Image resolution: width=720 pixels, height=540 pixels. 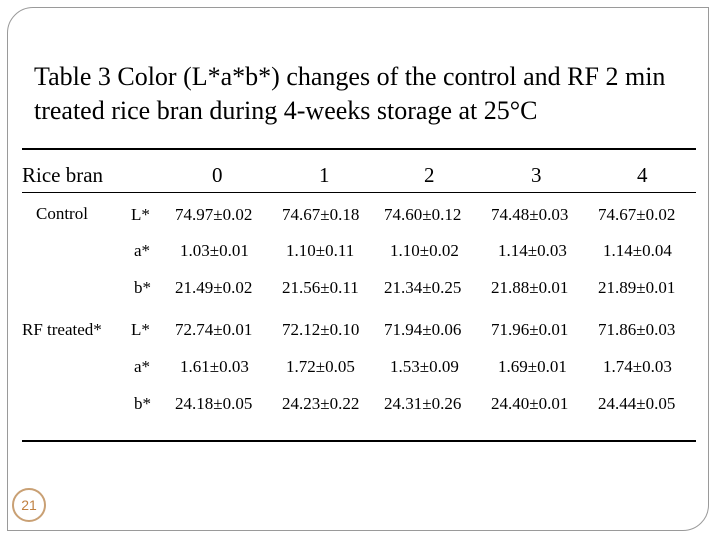 I want to click on table-cell: 1.10±0.02, so click(x=424, y=250).